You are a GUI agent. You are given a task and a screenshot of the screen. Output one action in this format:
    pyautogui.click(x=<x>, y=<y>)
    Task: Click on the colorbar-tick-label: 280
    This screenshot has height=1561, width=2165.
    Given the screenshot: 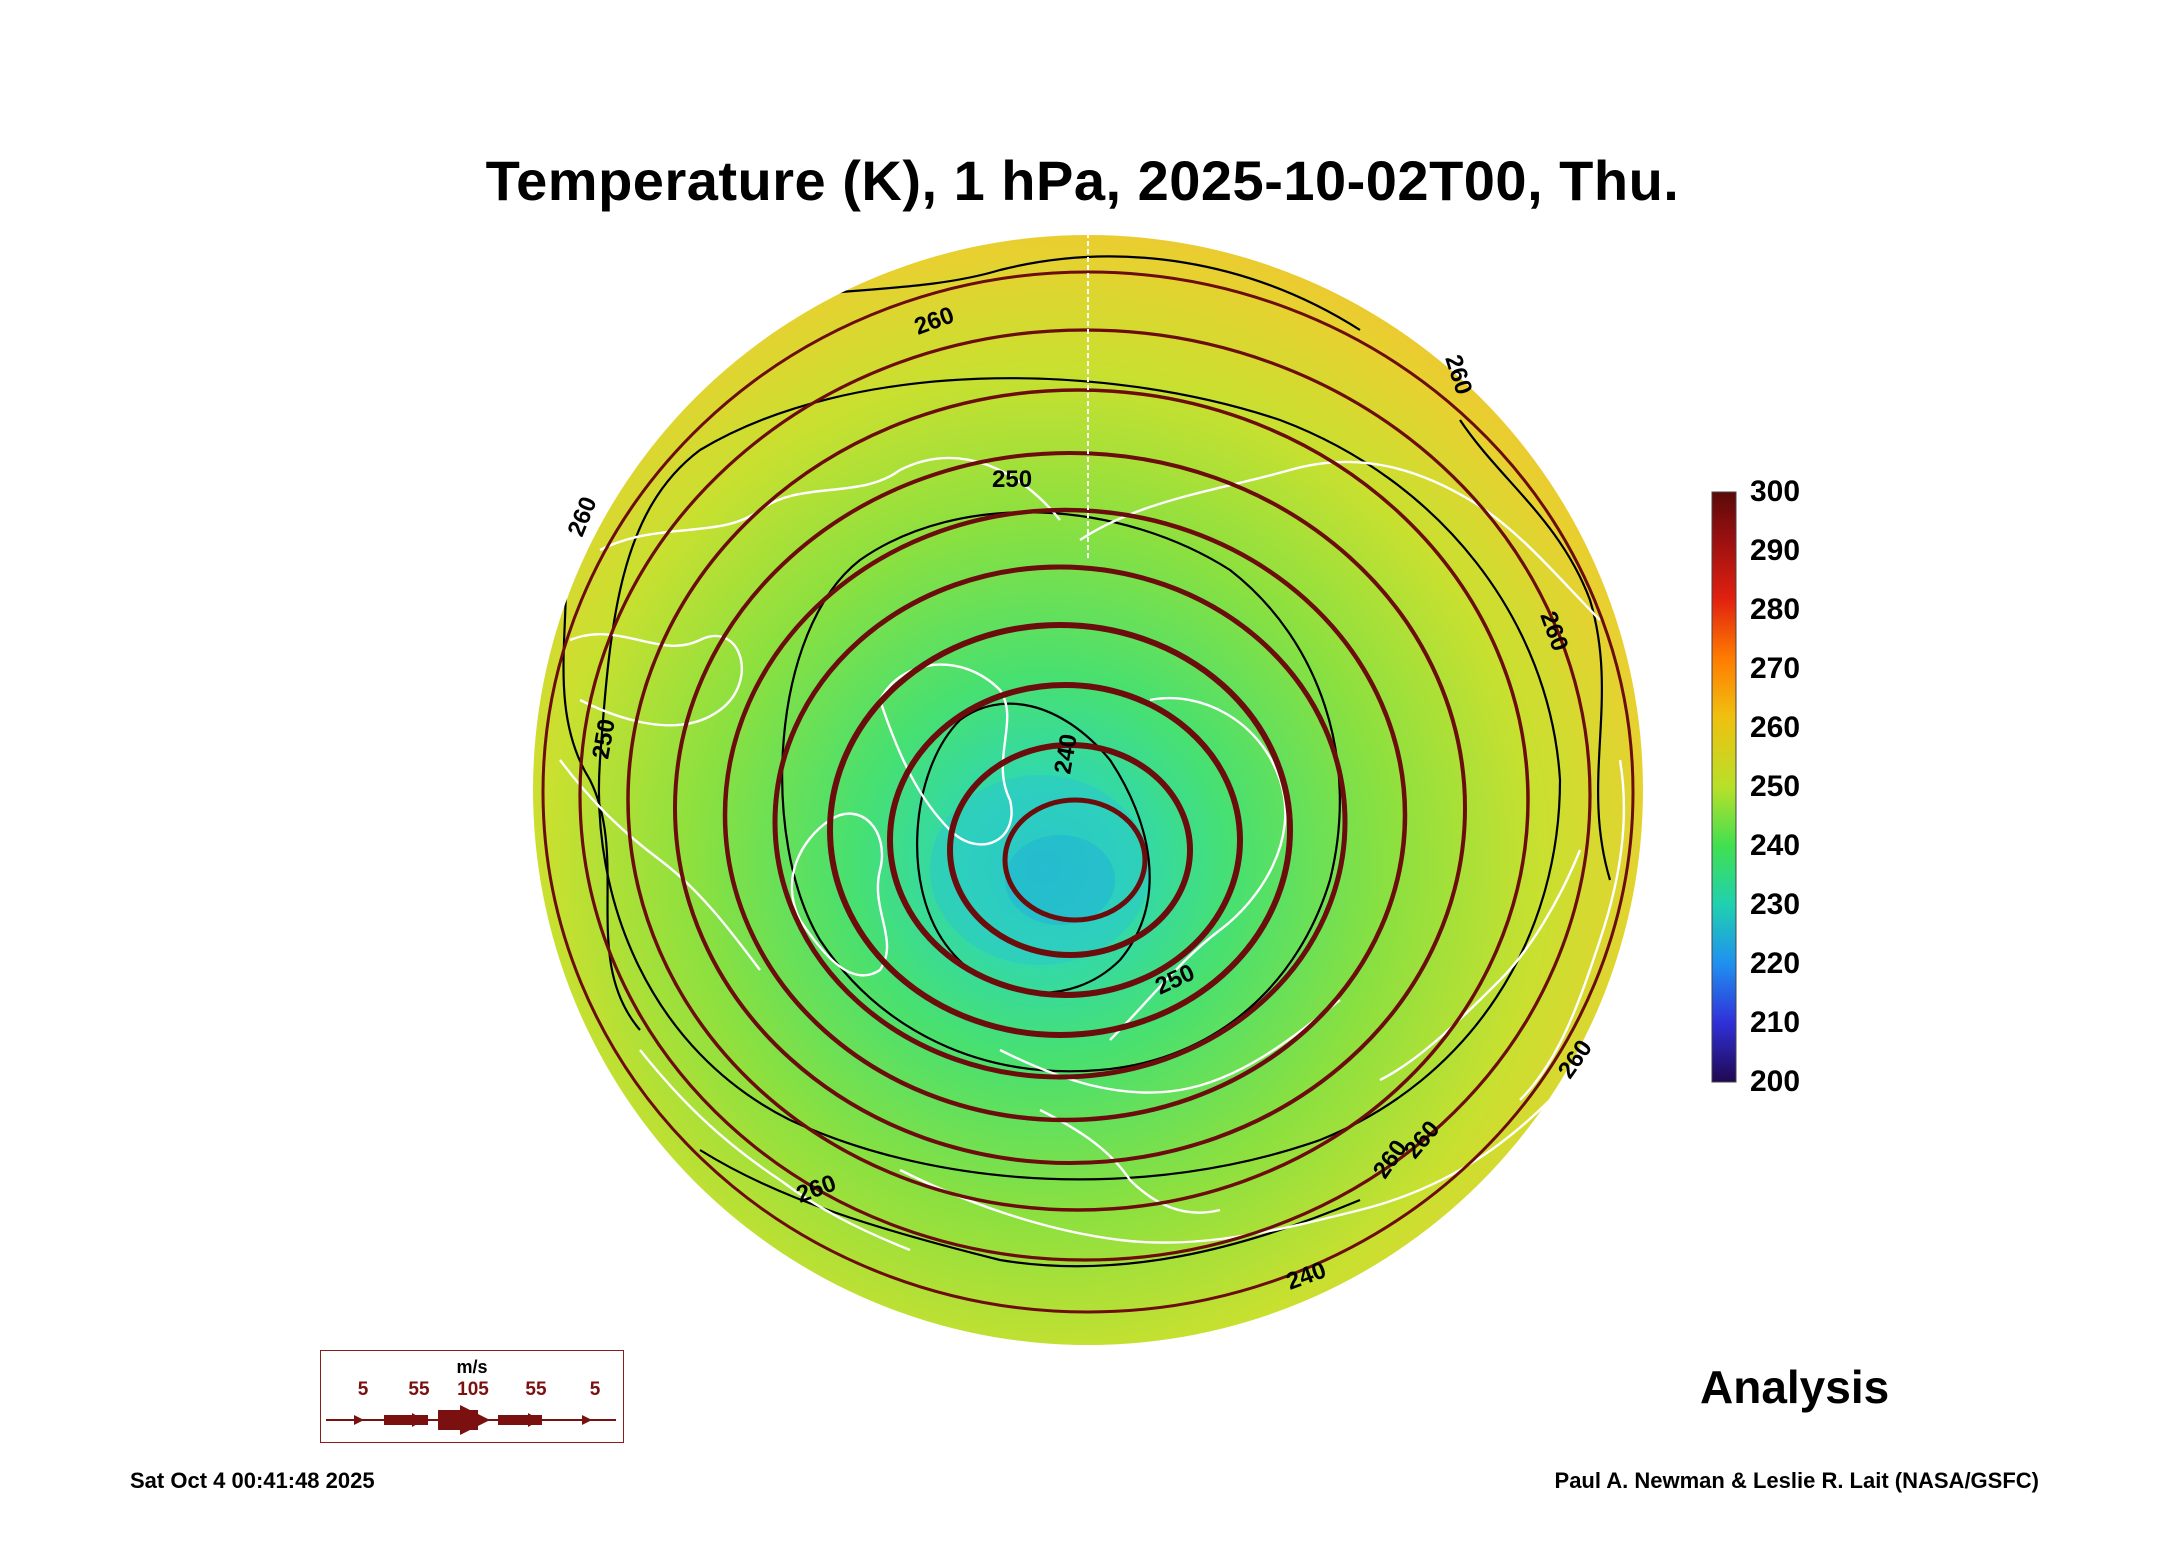 What is the action you would take?
    pyautogui.click(x=1775, y=609)
    